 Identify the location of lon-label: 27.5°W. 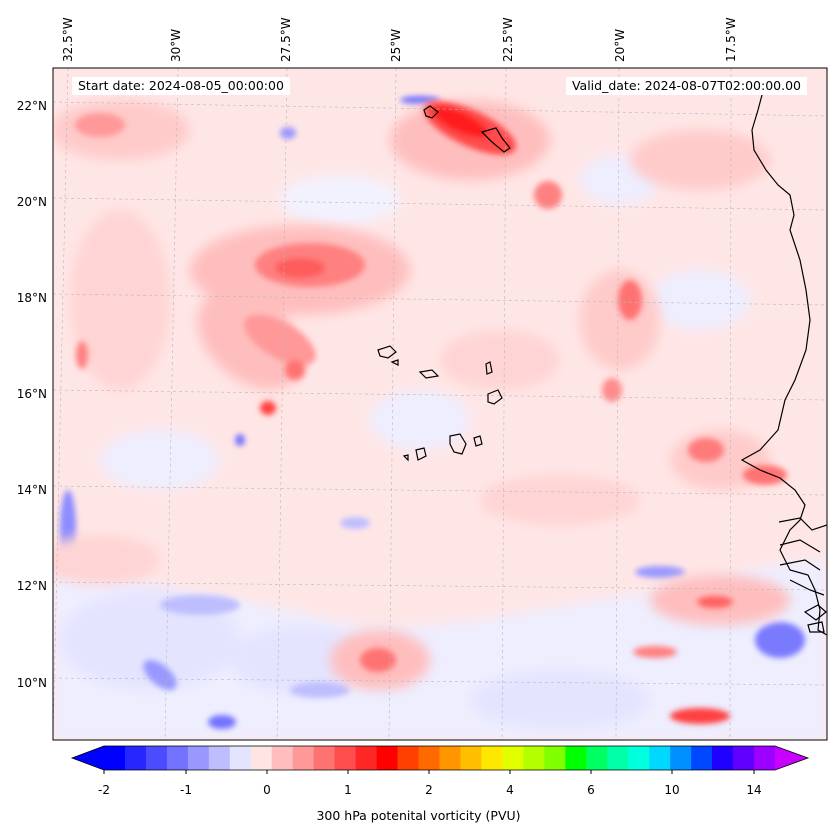
(286, 39).